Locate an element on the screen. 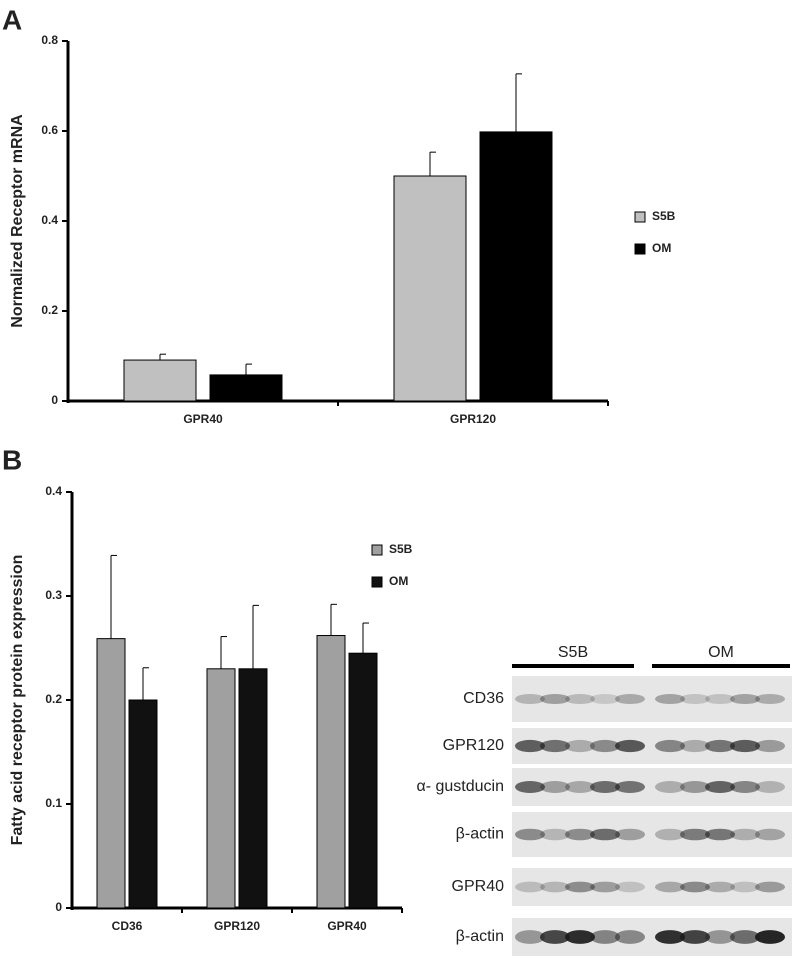  y-tick-label: 0.6 is located at coordinates (49, 130).